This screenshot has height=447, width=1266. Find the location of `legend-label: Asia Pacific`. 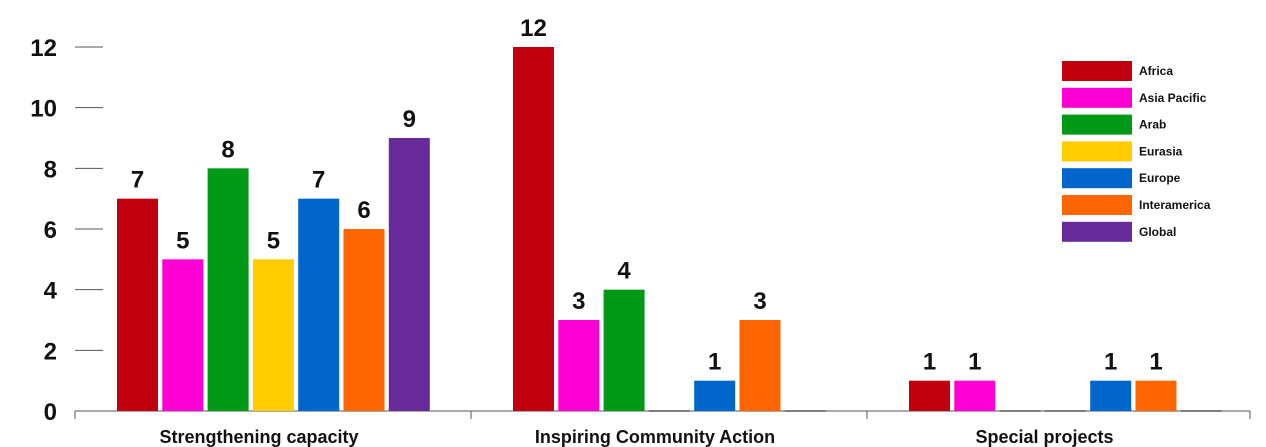

legend-label: Asia Pacific is located at coordinates (1173, 98).